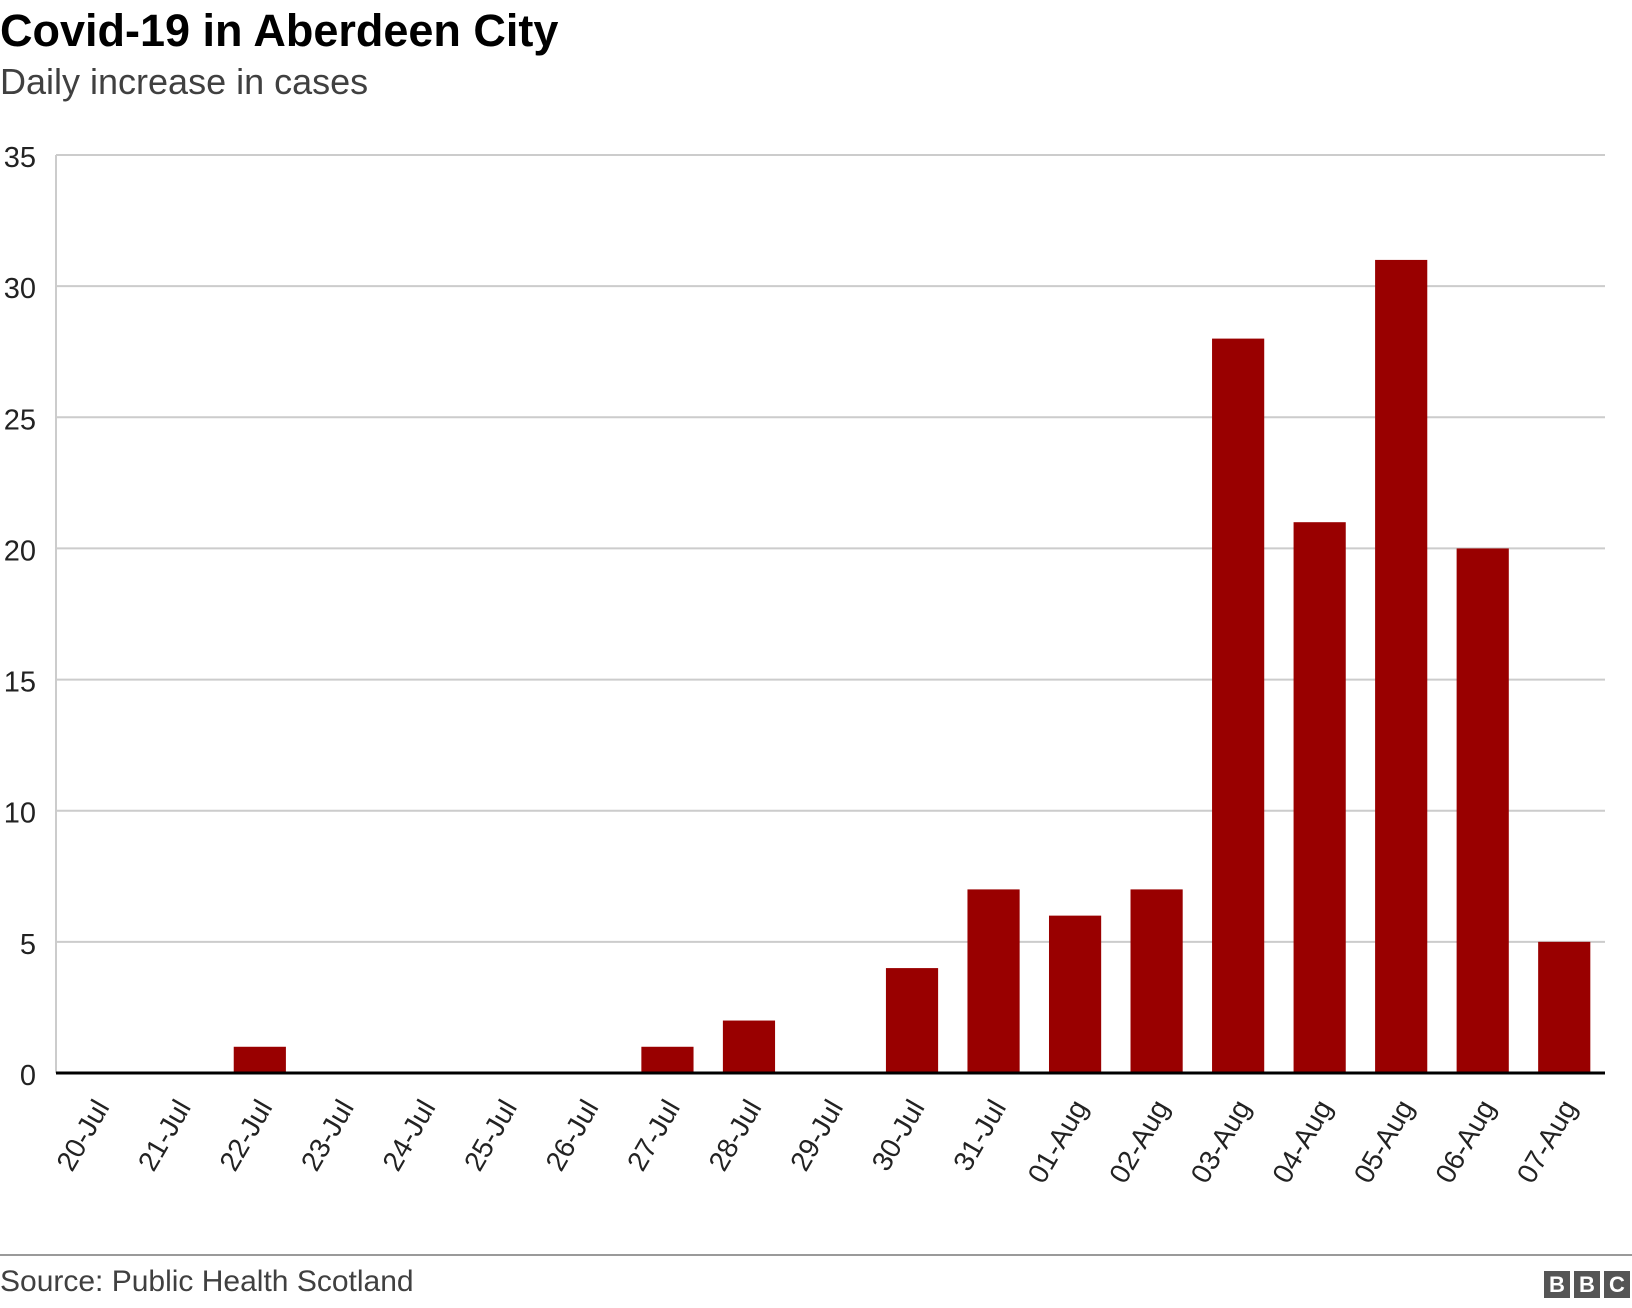 The image size is (1632, 1308). What do you see at coordinates (667, 1059) in the screenshot?
I see `bar-27-Jul` at bounding box center [667, 1059].